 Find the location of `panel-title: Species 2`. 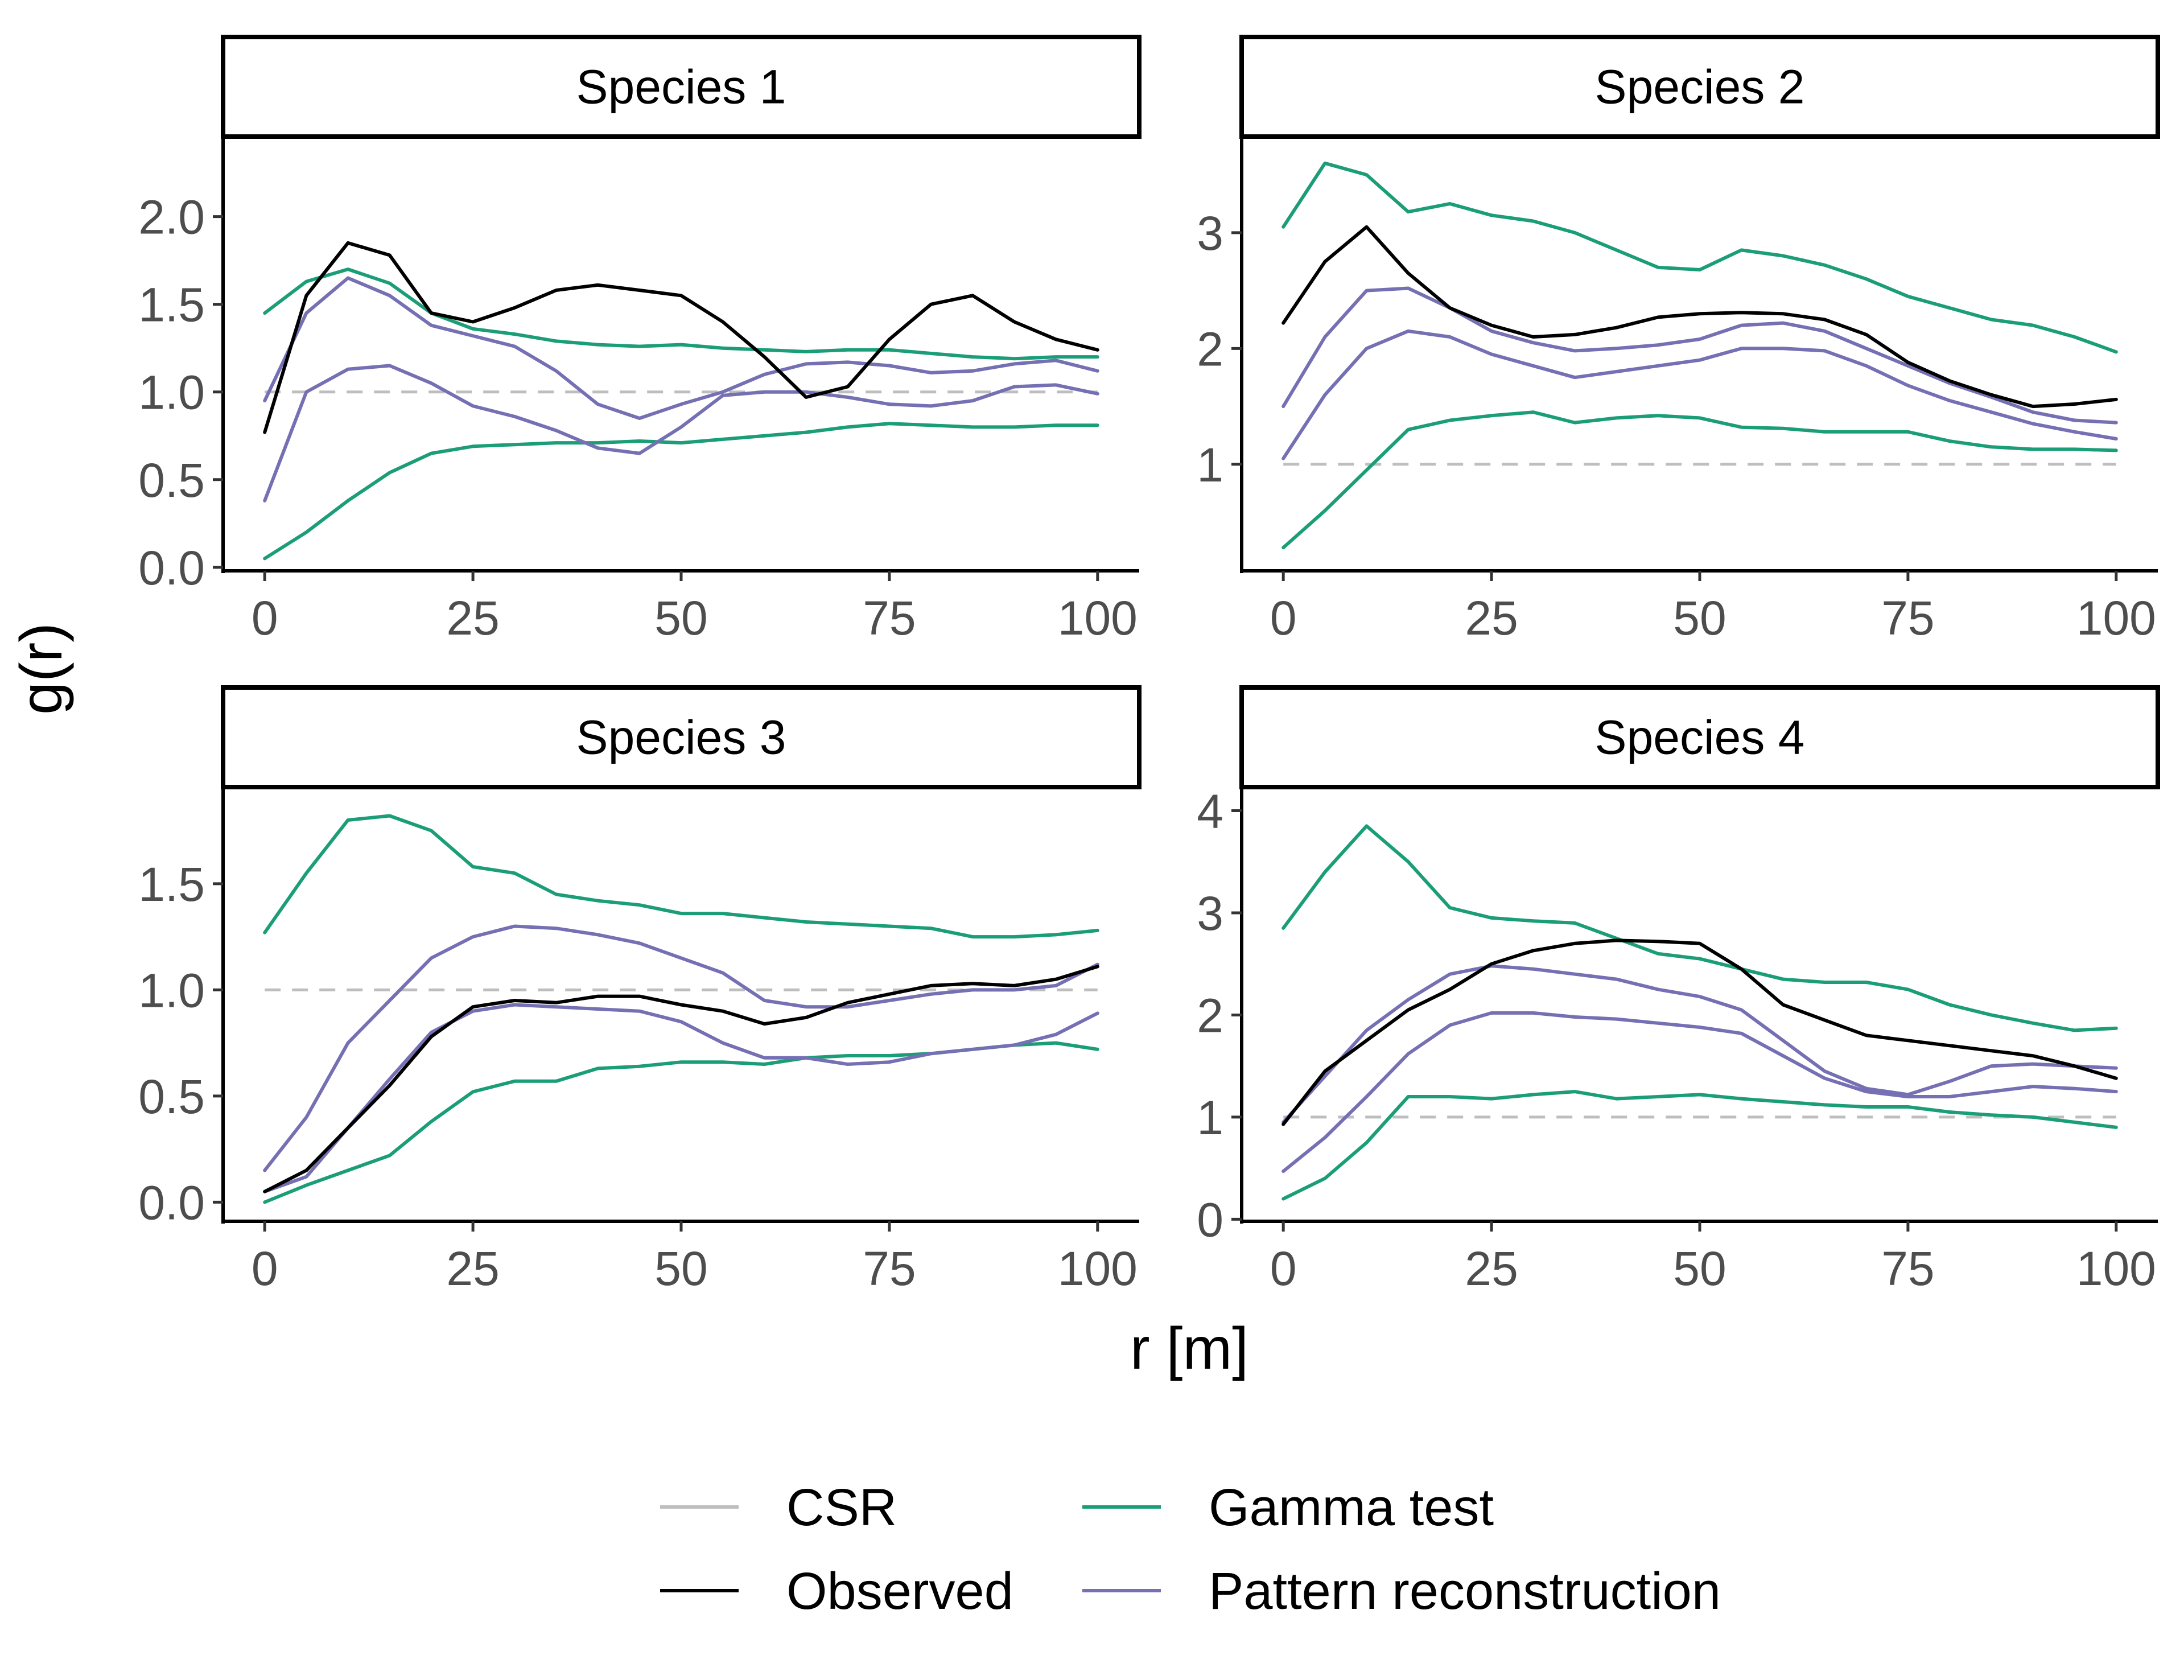

panel-title: Species 2 is located at coordinates (1700, 87).